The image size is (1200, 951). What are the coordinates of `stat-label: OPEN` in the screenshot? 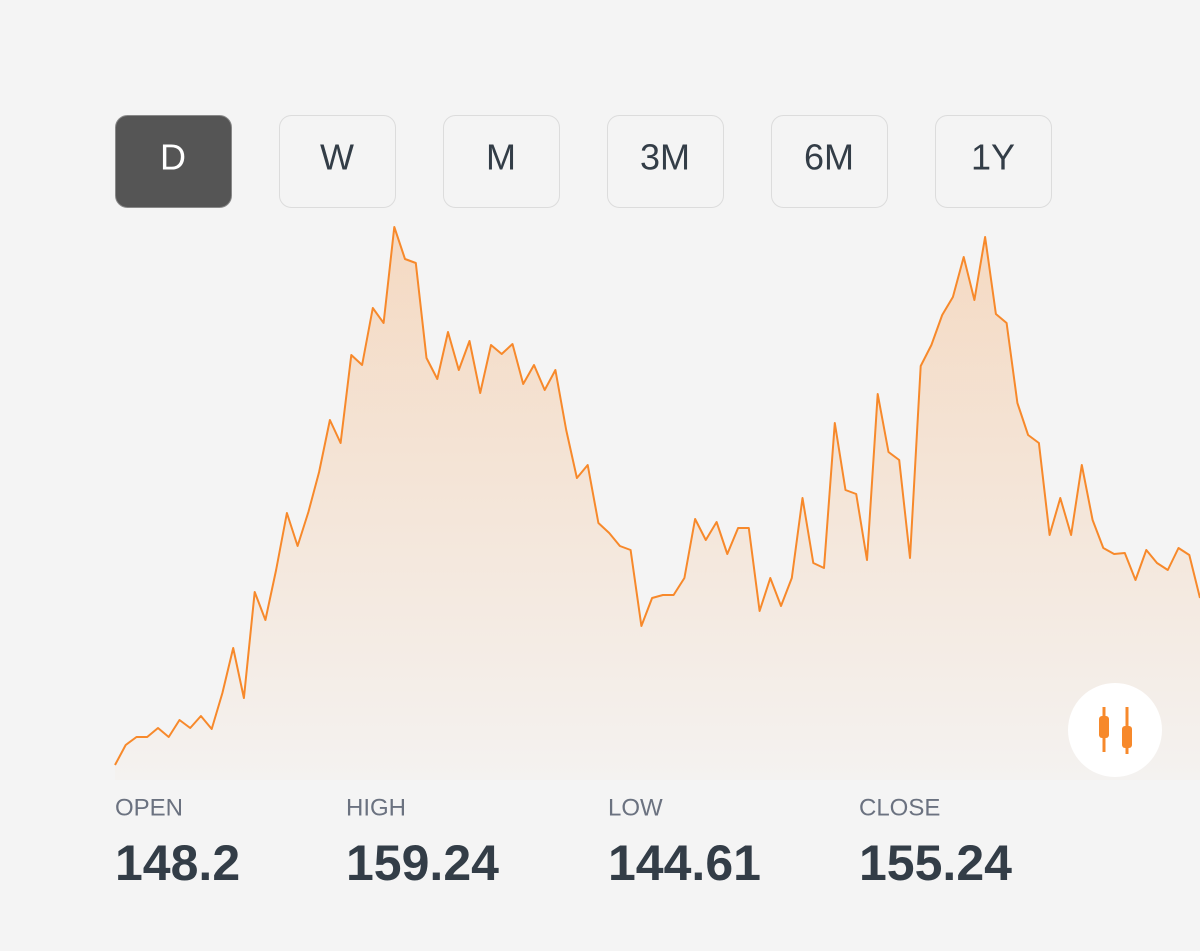 It's located at (149, 807).